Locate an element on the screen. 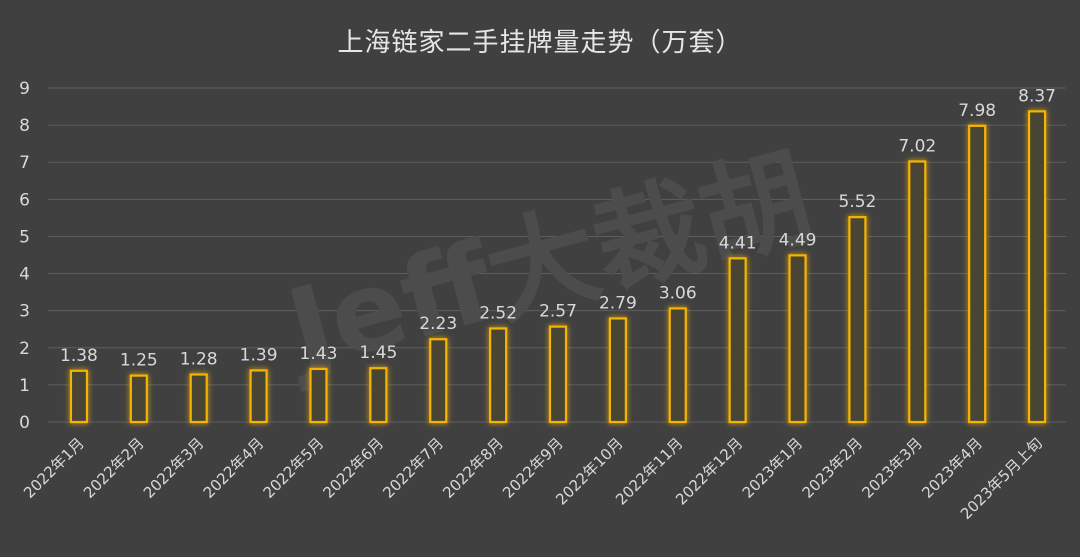  data-label: 2.23 is located at coordinates (438, 324).